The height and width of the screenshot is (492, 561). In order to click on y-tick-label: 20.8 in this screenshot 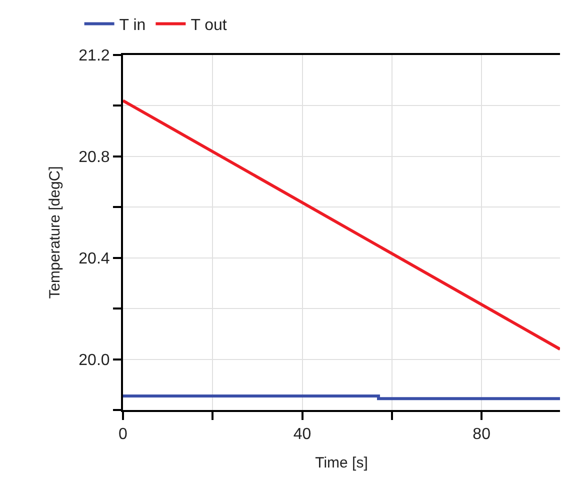, I will do `click(94, 157)`.